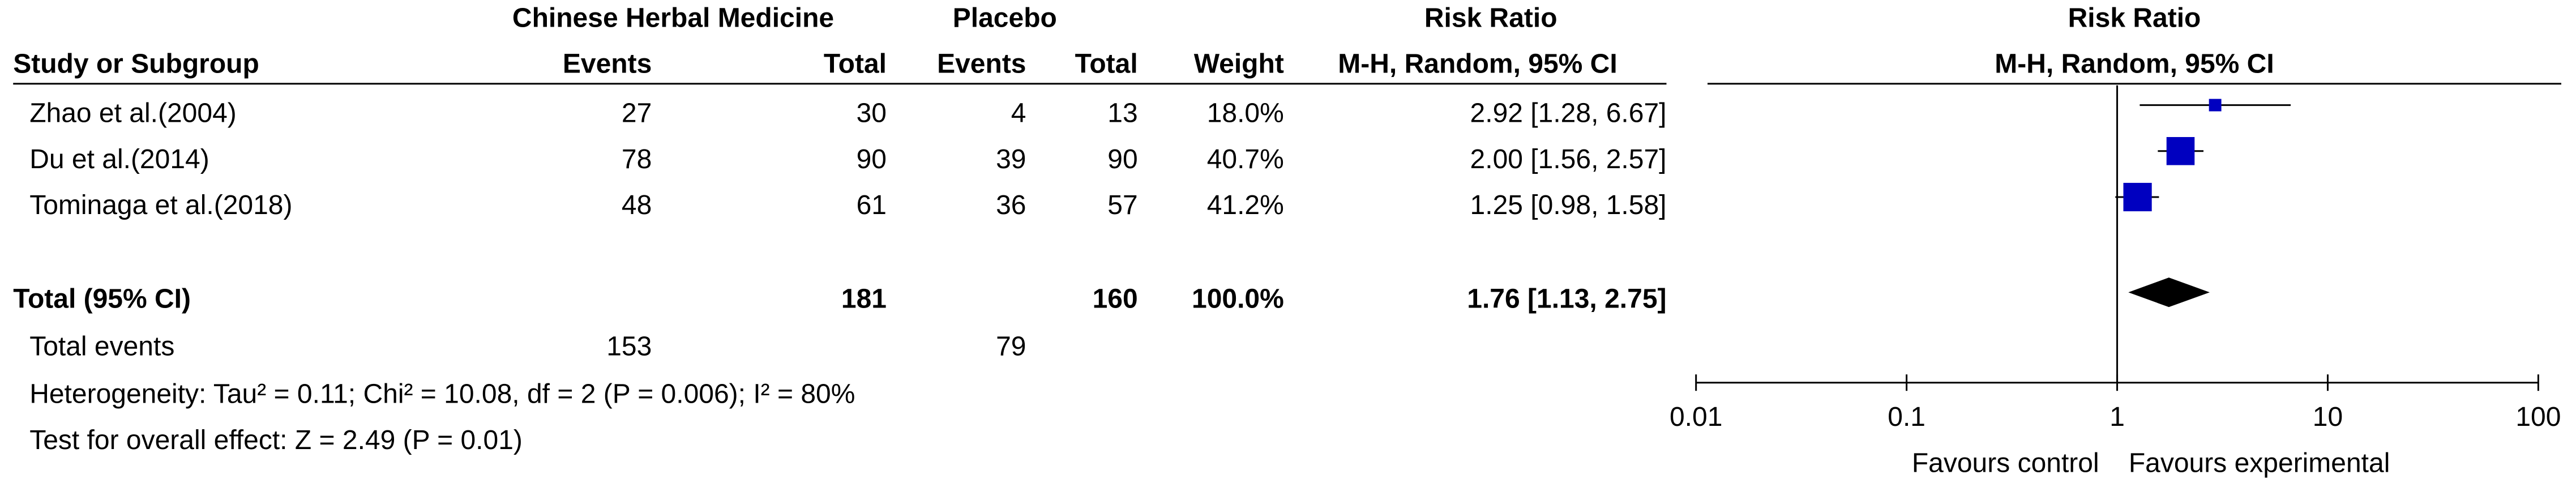 This screenshot has height=487, width=2576. I want to click on group2-header: Placebo, so click(1005, 18).